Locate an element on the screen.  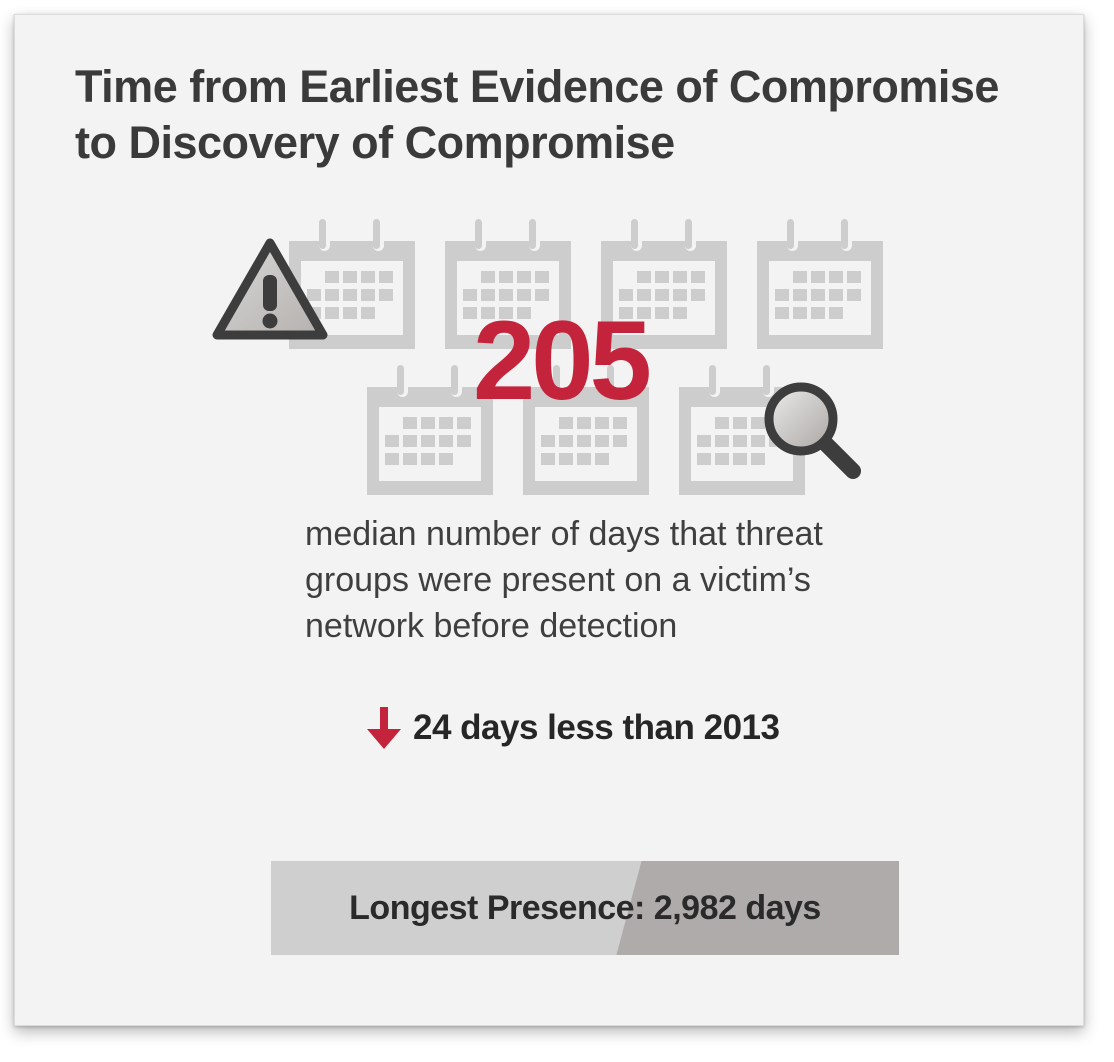
comparison-text: 24 days less than 2013 is located at coordinates (596, 727).